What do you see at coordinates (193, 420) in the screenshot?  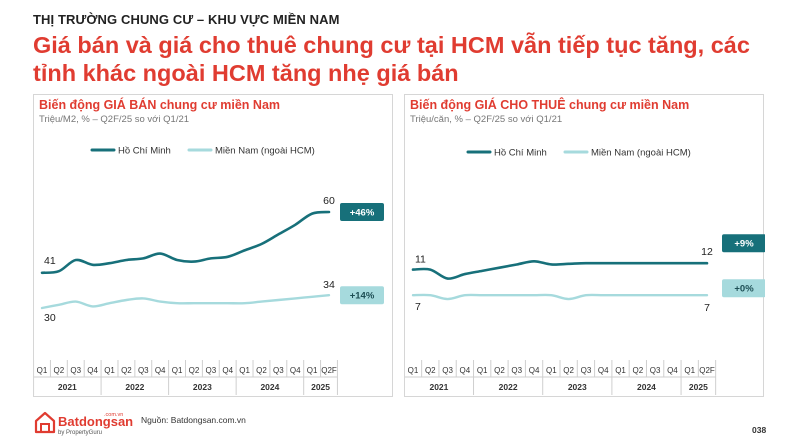 I see `source-note: Nguồn: Batdongsan.com.vn` at bounding box center [193, 420].